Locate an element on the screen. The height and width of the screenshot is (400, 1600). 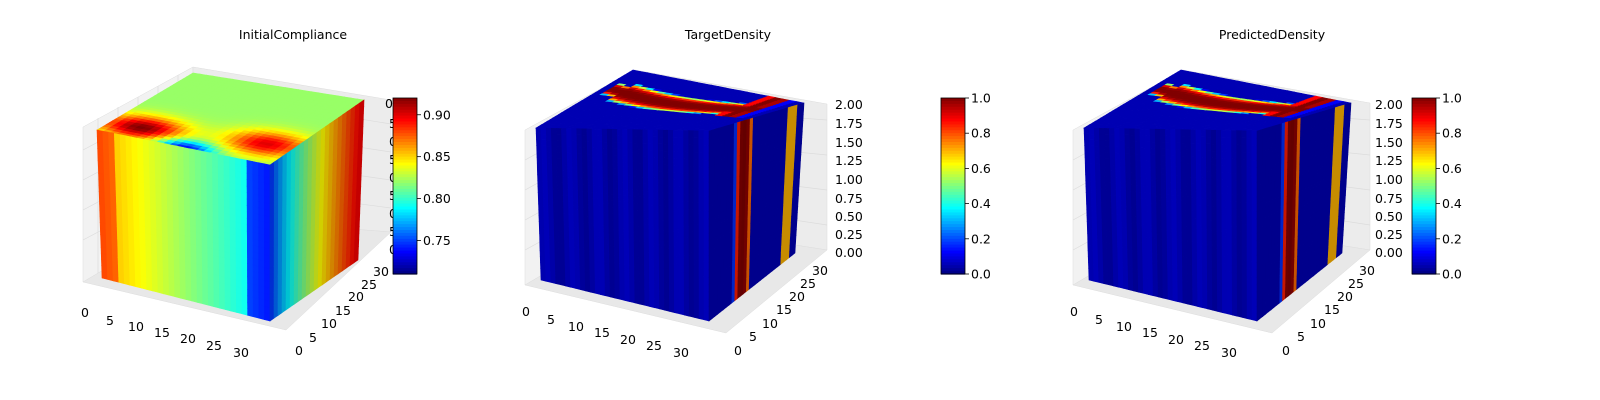
y-tick: 10 is located at coordinates (770, 323).